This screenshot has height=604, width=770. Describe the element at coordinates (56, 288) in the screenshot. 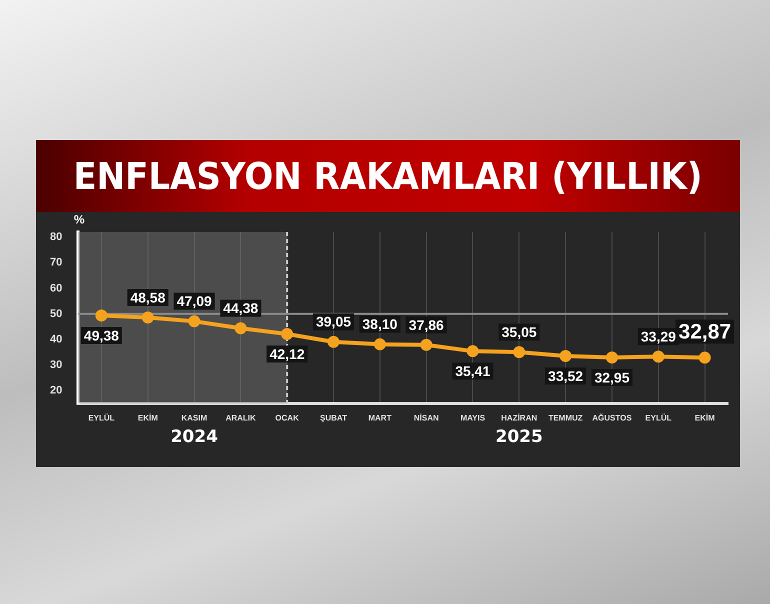

I see `y-tick-label: 60` at that location.